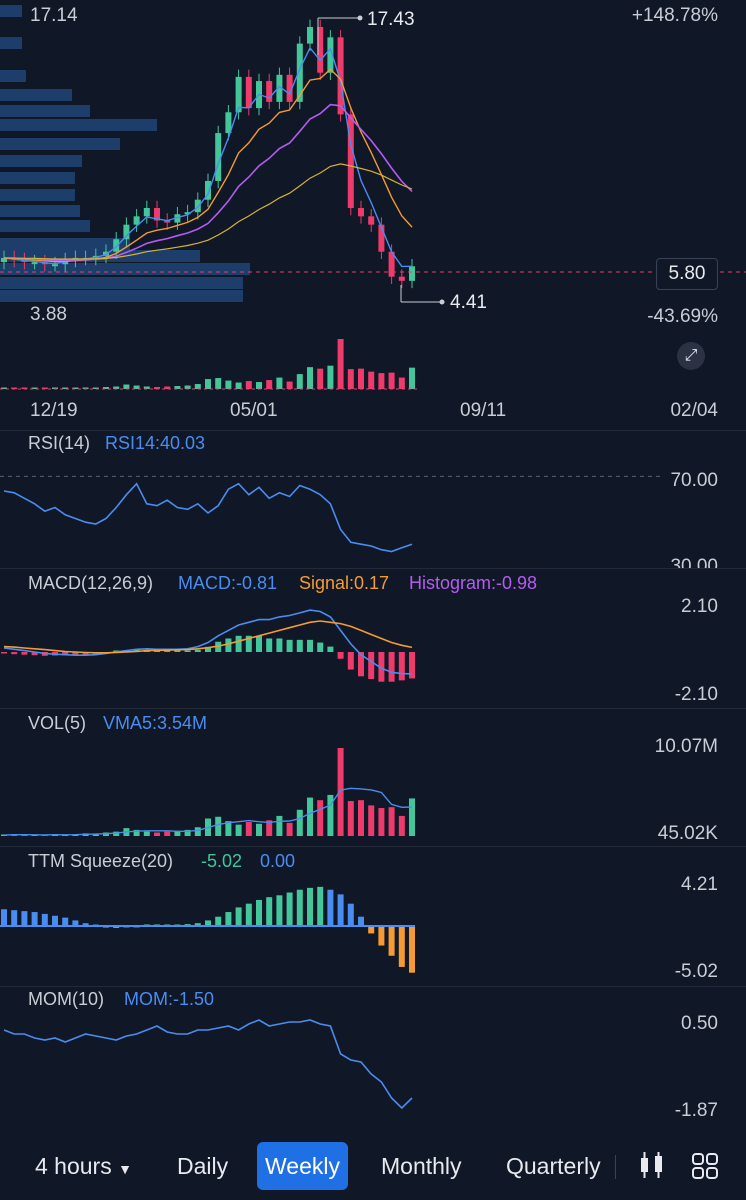 This screenshot has height=1200, width=746. I want to click on rsi-title: RSI(14), so click(59, 443).